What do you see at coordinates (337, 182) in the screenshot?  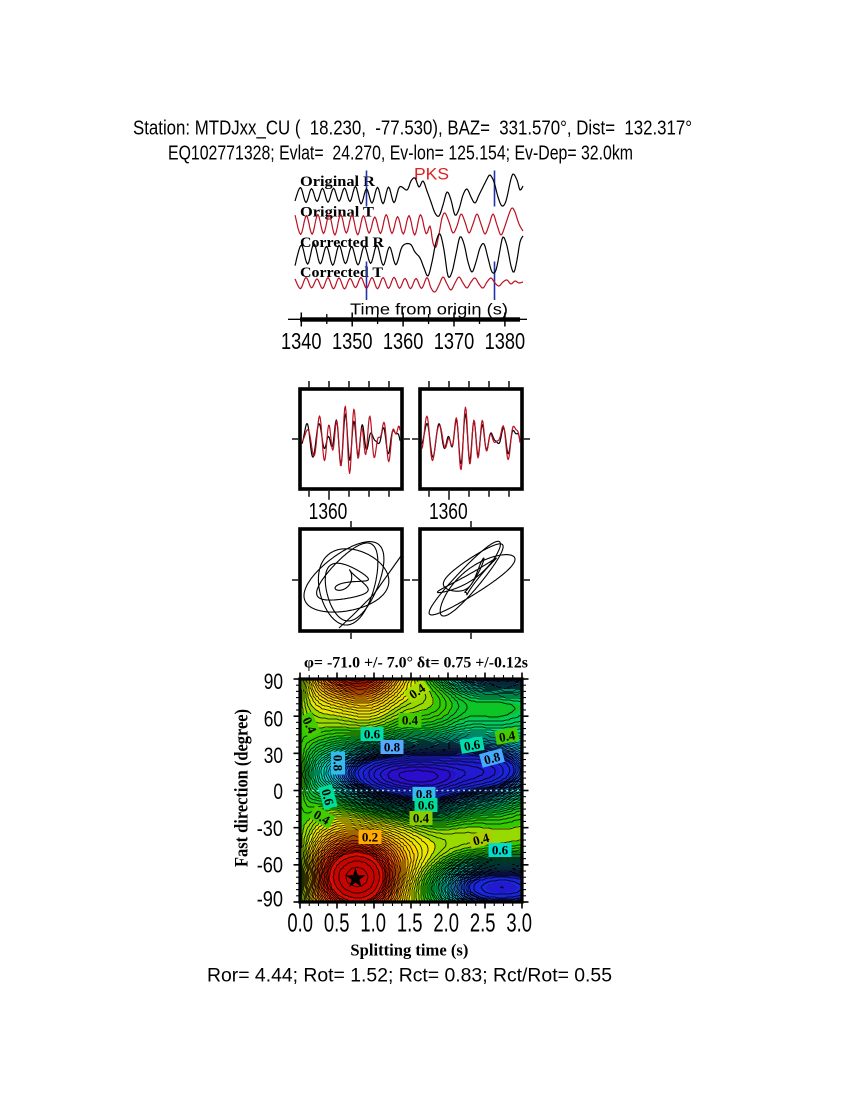 I see `svg-text: Original R` at bounding box center [337, 182].